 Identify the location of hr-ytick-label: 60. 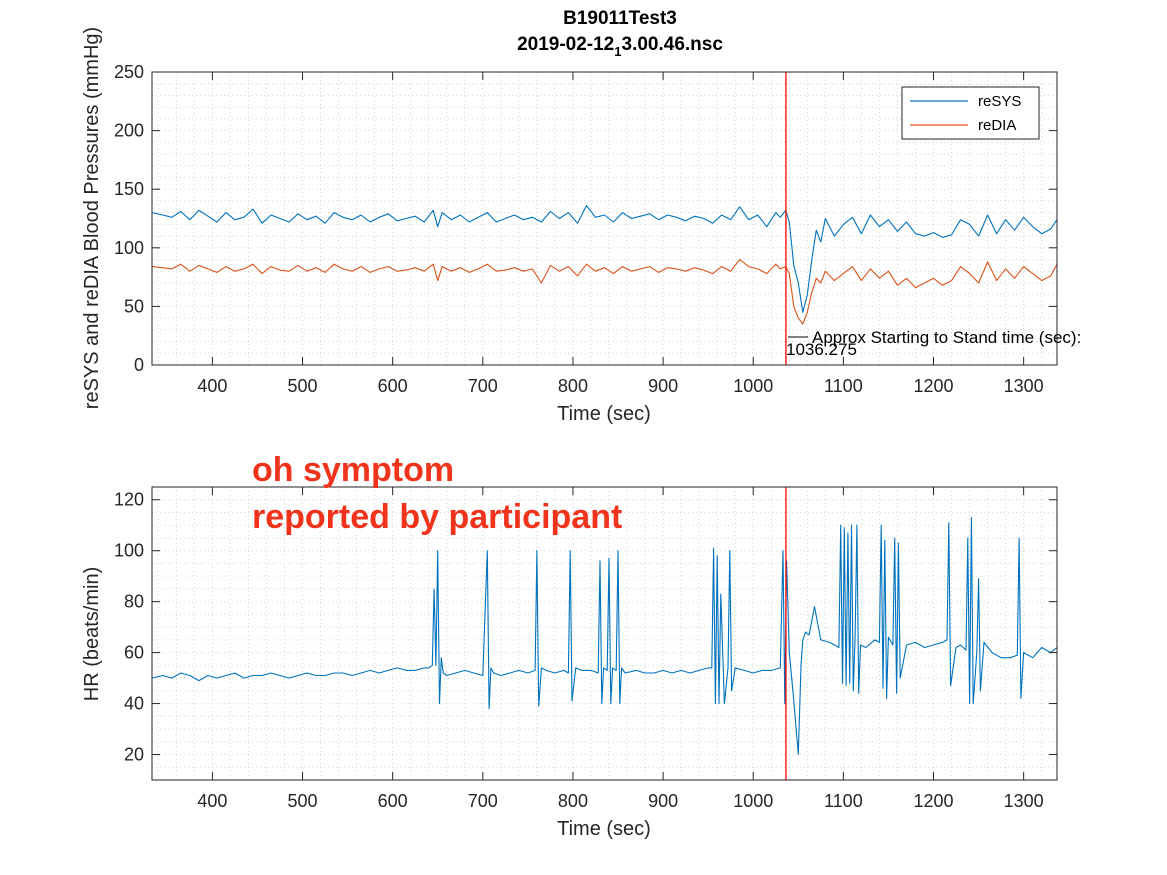
(134, 653).